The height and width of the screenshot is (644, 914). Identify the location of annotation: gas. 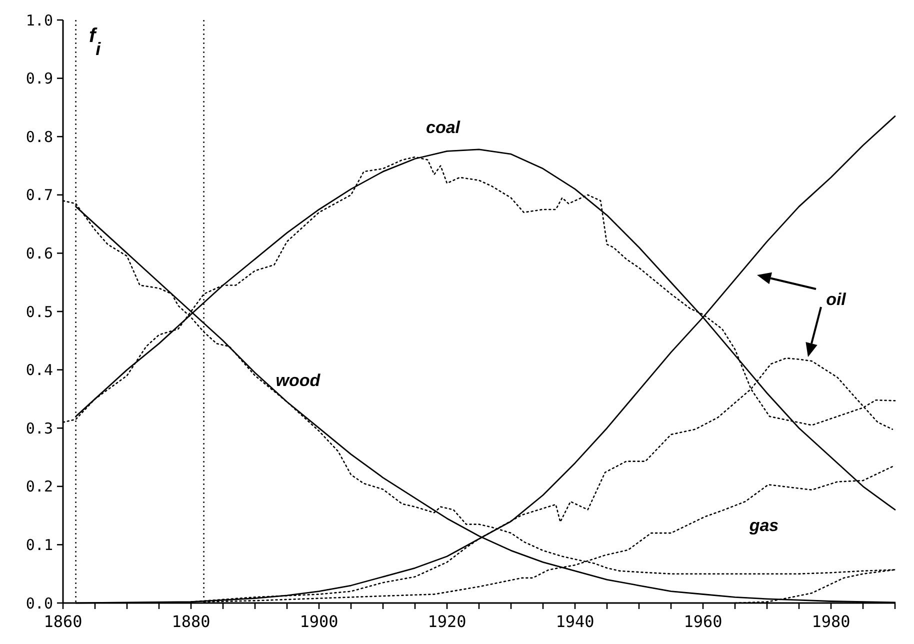
(763, 525).